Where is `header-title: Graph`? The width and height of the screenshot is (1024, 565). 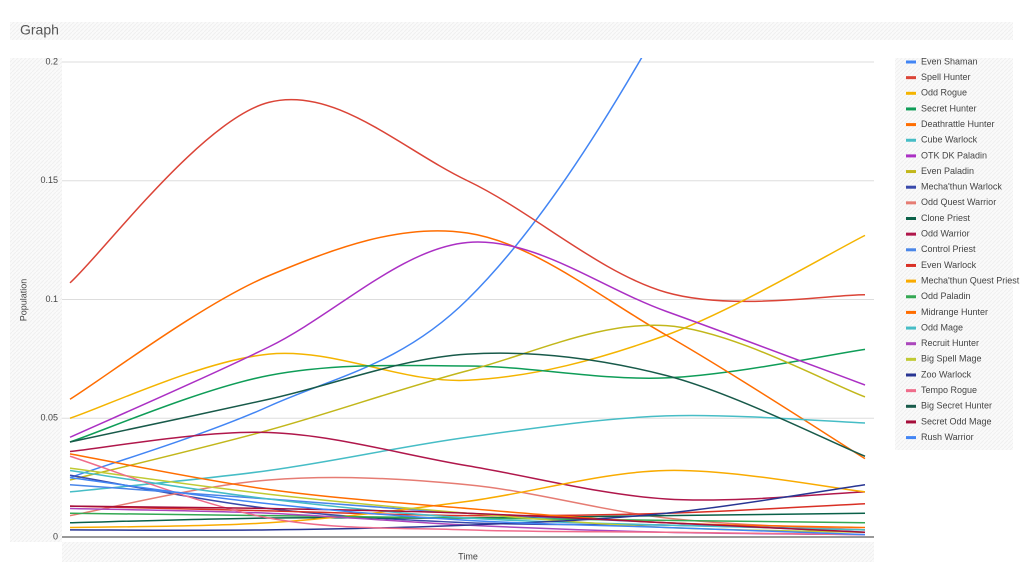
header-title: Graph is located at coordinates (39, 30).